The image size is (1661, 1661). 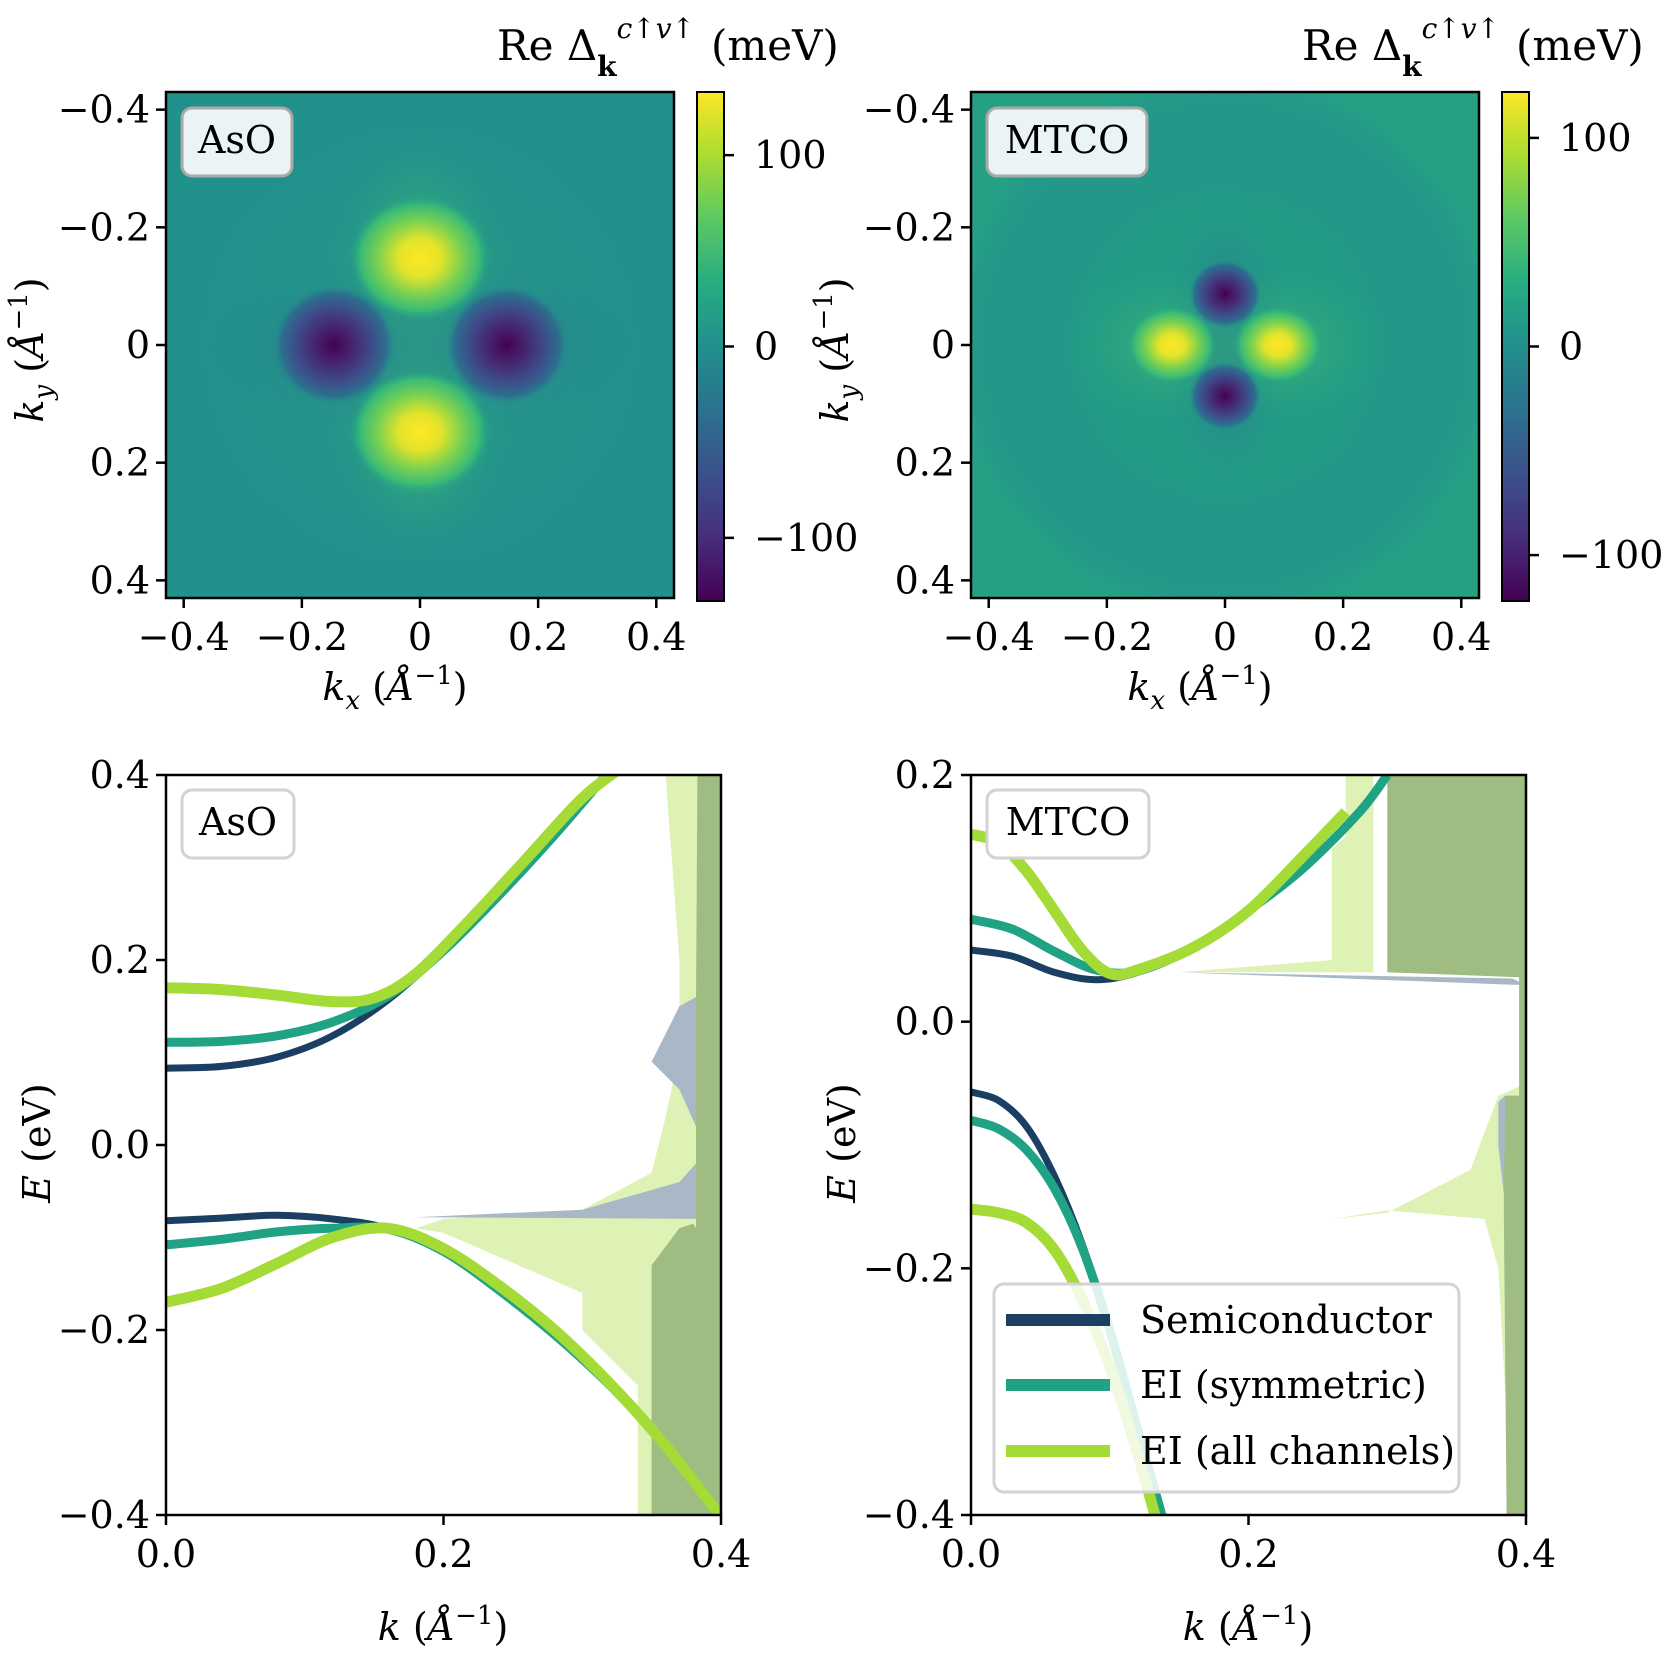 What do you see at coordinates (420, 345) in the screenshot?
I see `heatmap-image-aso` at bounding box center [420, 345].